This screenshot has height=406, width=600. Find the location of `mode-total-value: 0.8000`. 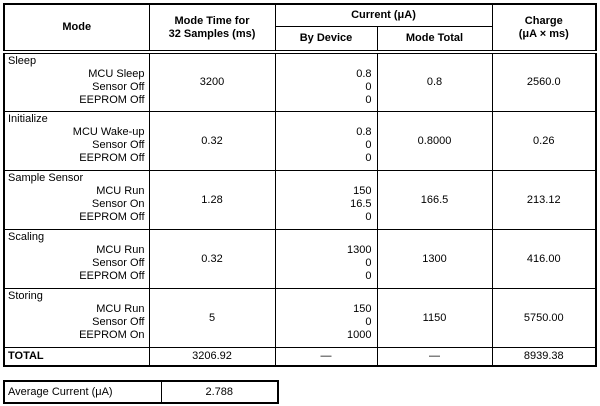

mode-total-value: 0.8000 is located at coordinates (434, 140).